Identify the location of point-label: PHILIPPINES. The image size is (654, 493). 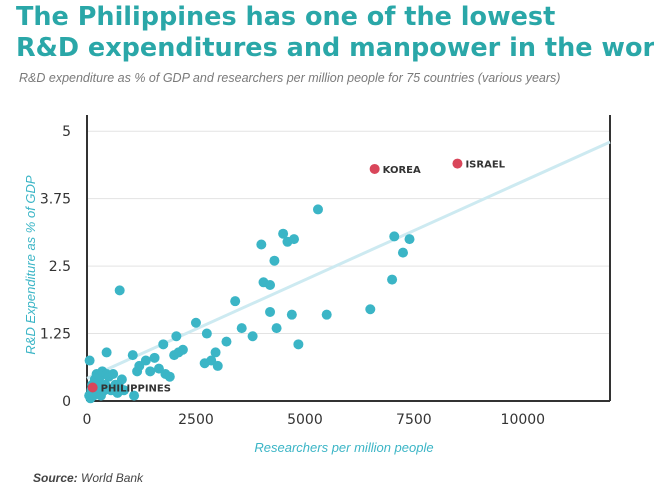
(136, 389).